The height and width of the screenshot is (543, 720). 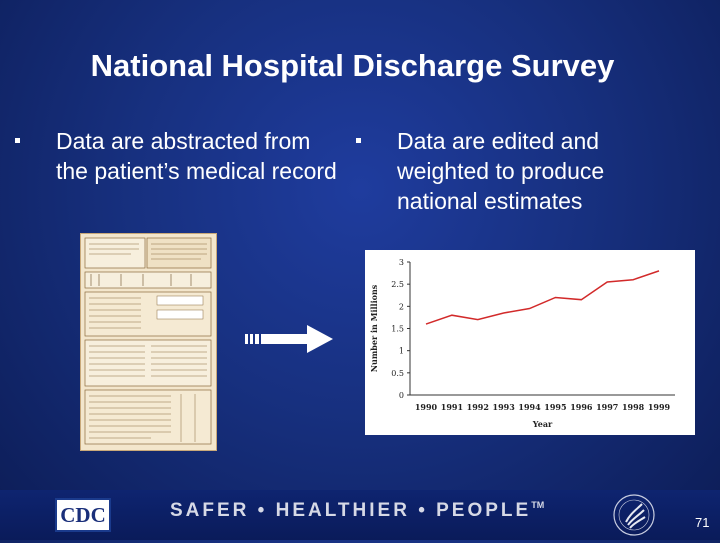 What do you see at coordinates (555, 407) in the screenshot?
I see `x-tick-label: 1995` at bounding box center [555, 407].